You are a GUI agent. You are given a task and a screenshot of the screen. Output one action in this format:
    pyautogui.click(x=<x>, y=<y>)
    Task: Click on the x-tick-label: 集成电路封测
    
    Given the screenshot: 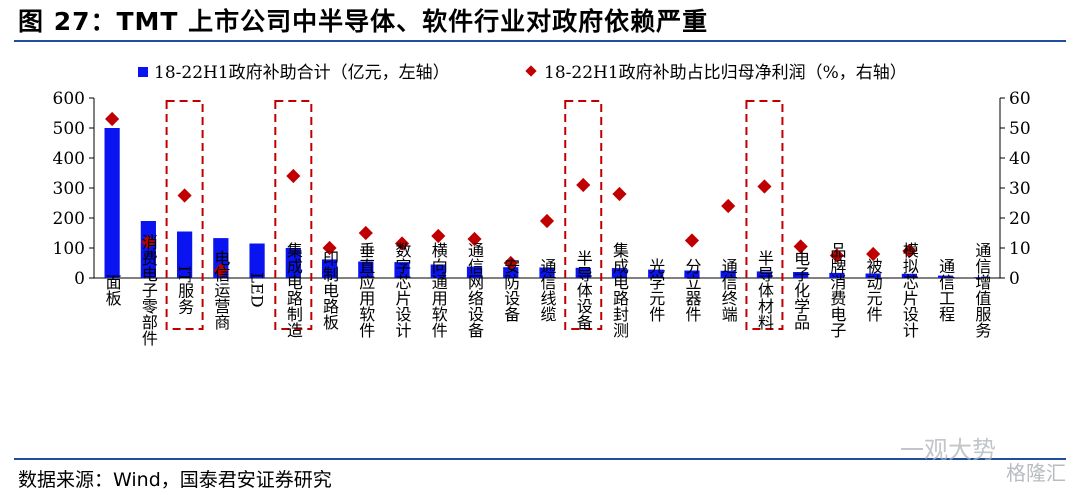 What is the action you would take?
    pyautogui.click(x=619, y=290)
    